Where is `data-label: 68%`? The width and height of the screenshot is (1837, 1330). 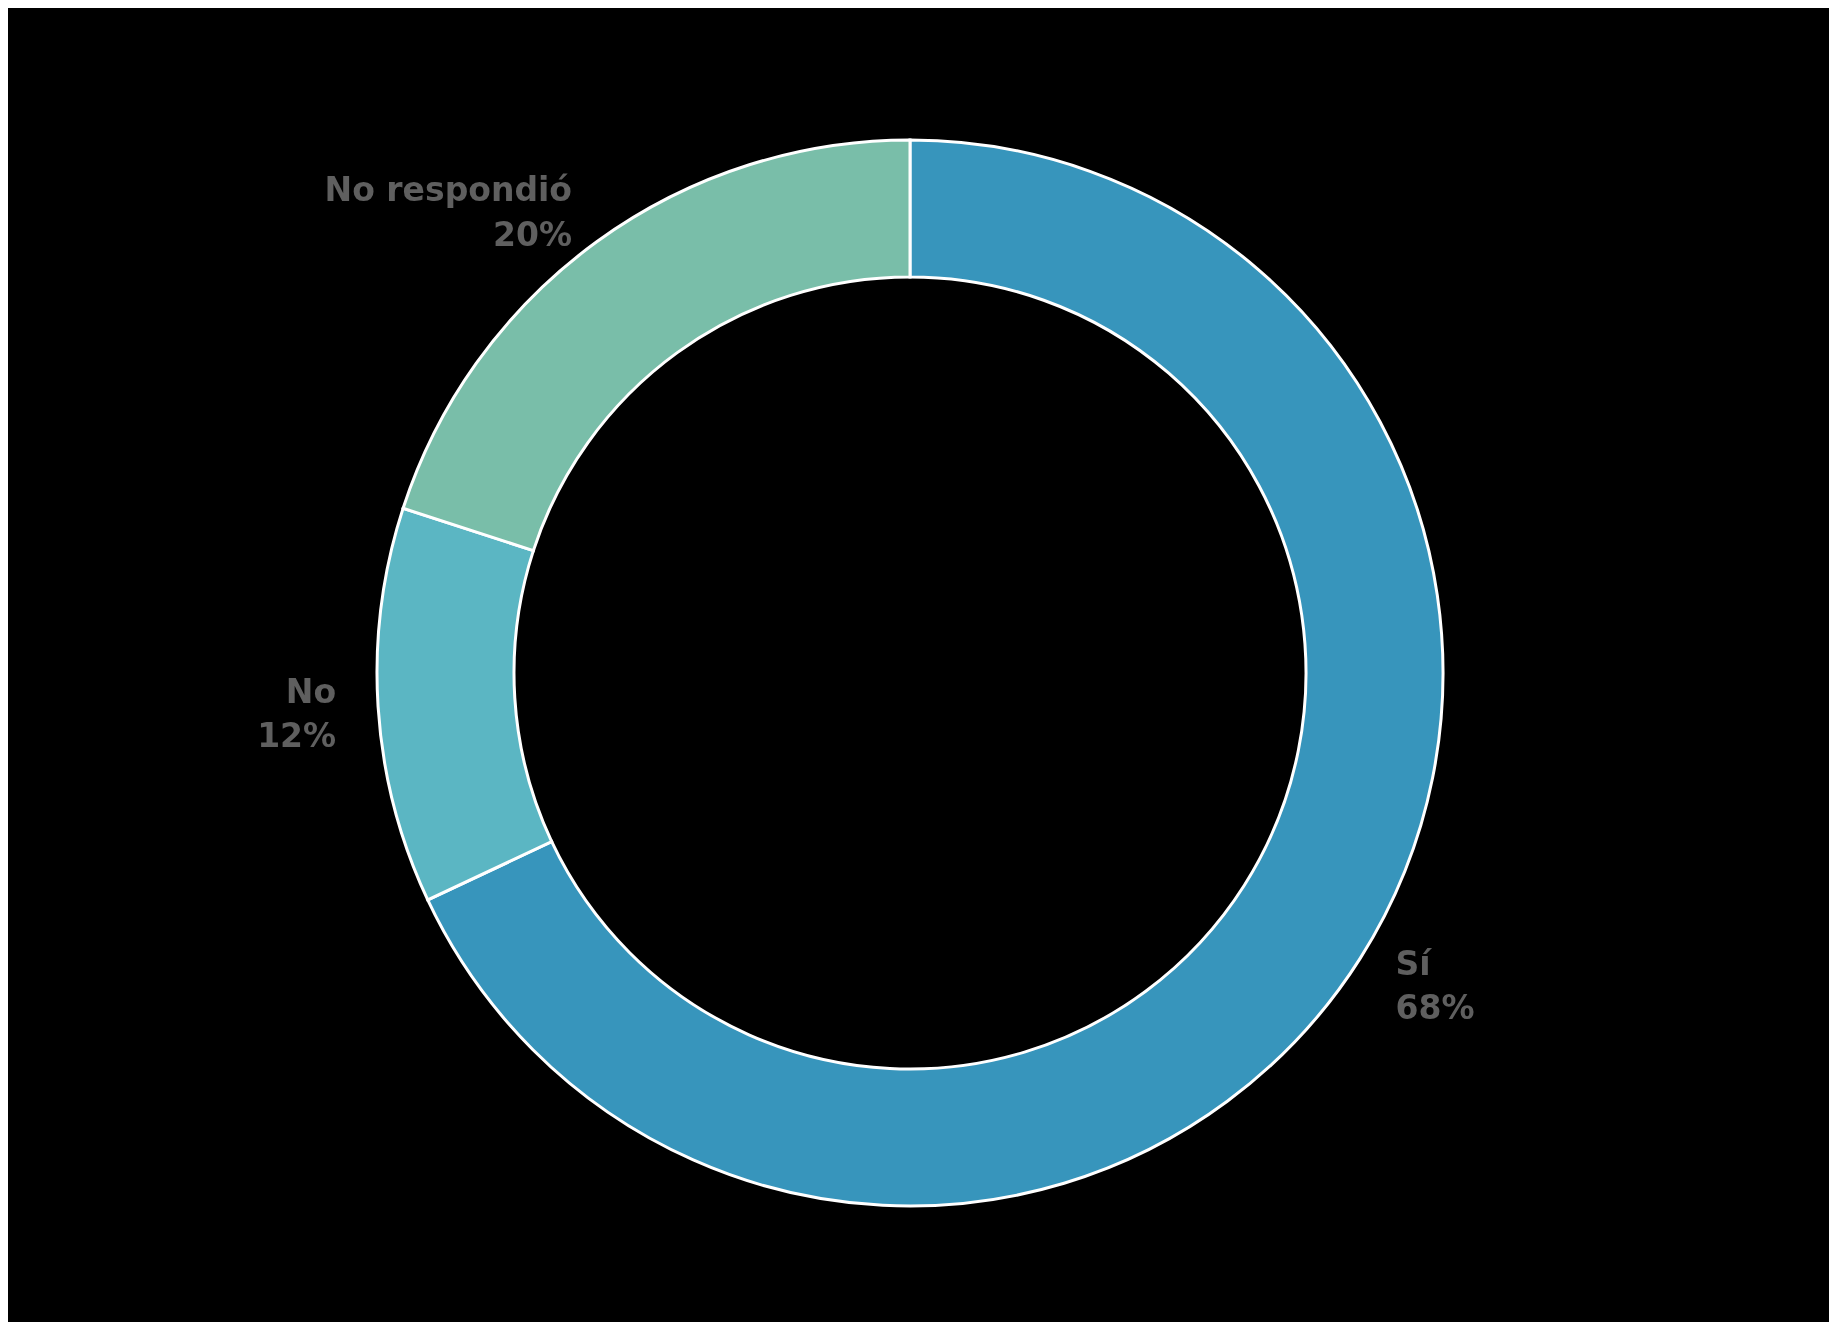
data-label: 68% is located at coordinates (1435, 1008).